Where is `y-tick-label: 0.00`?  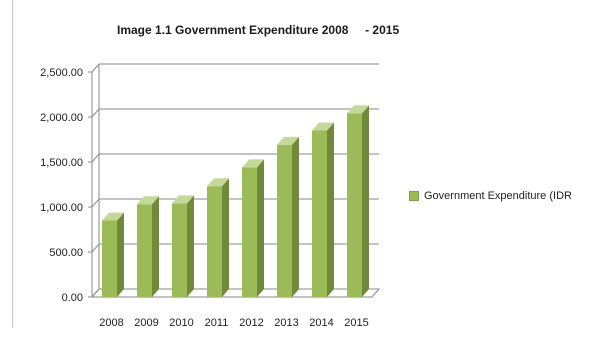
y-tick-label: 0.00 is located at coordinates (72, 298).